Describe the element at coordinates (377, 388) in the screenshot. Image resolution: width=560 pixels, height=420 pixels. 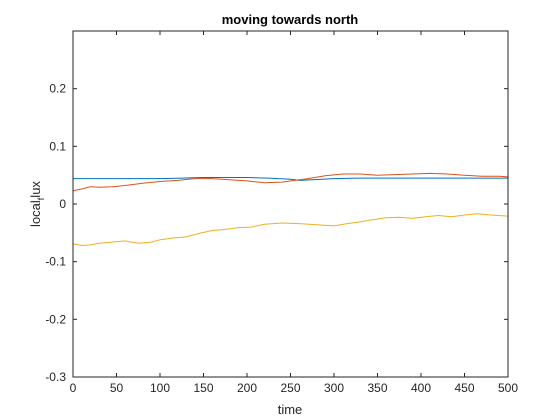
I see `x-tick-label-350: 350` at that location.